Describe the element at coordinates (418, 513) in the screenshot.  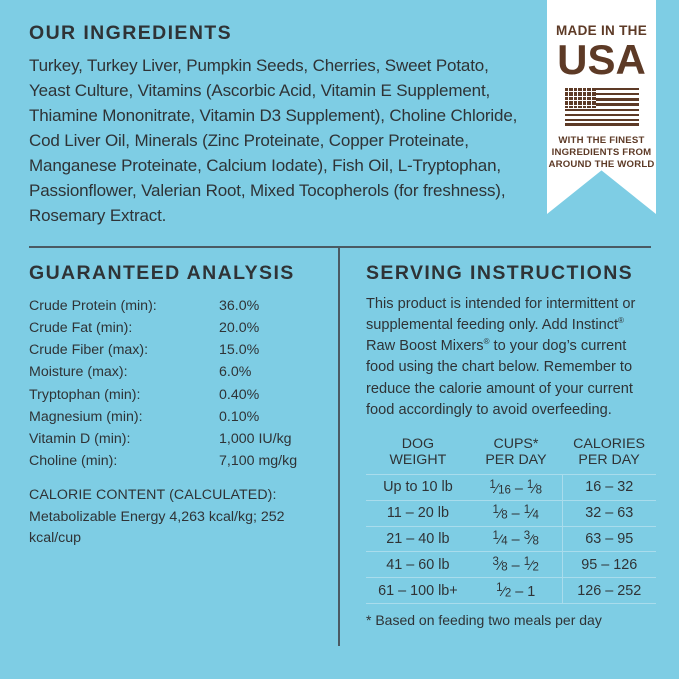
I see `cell-dog-weight: 11 – 20 lb` at that location.